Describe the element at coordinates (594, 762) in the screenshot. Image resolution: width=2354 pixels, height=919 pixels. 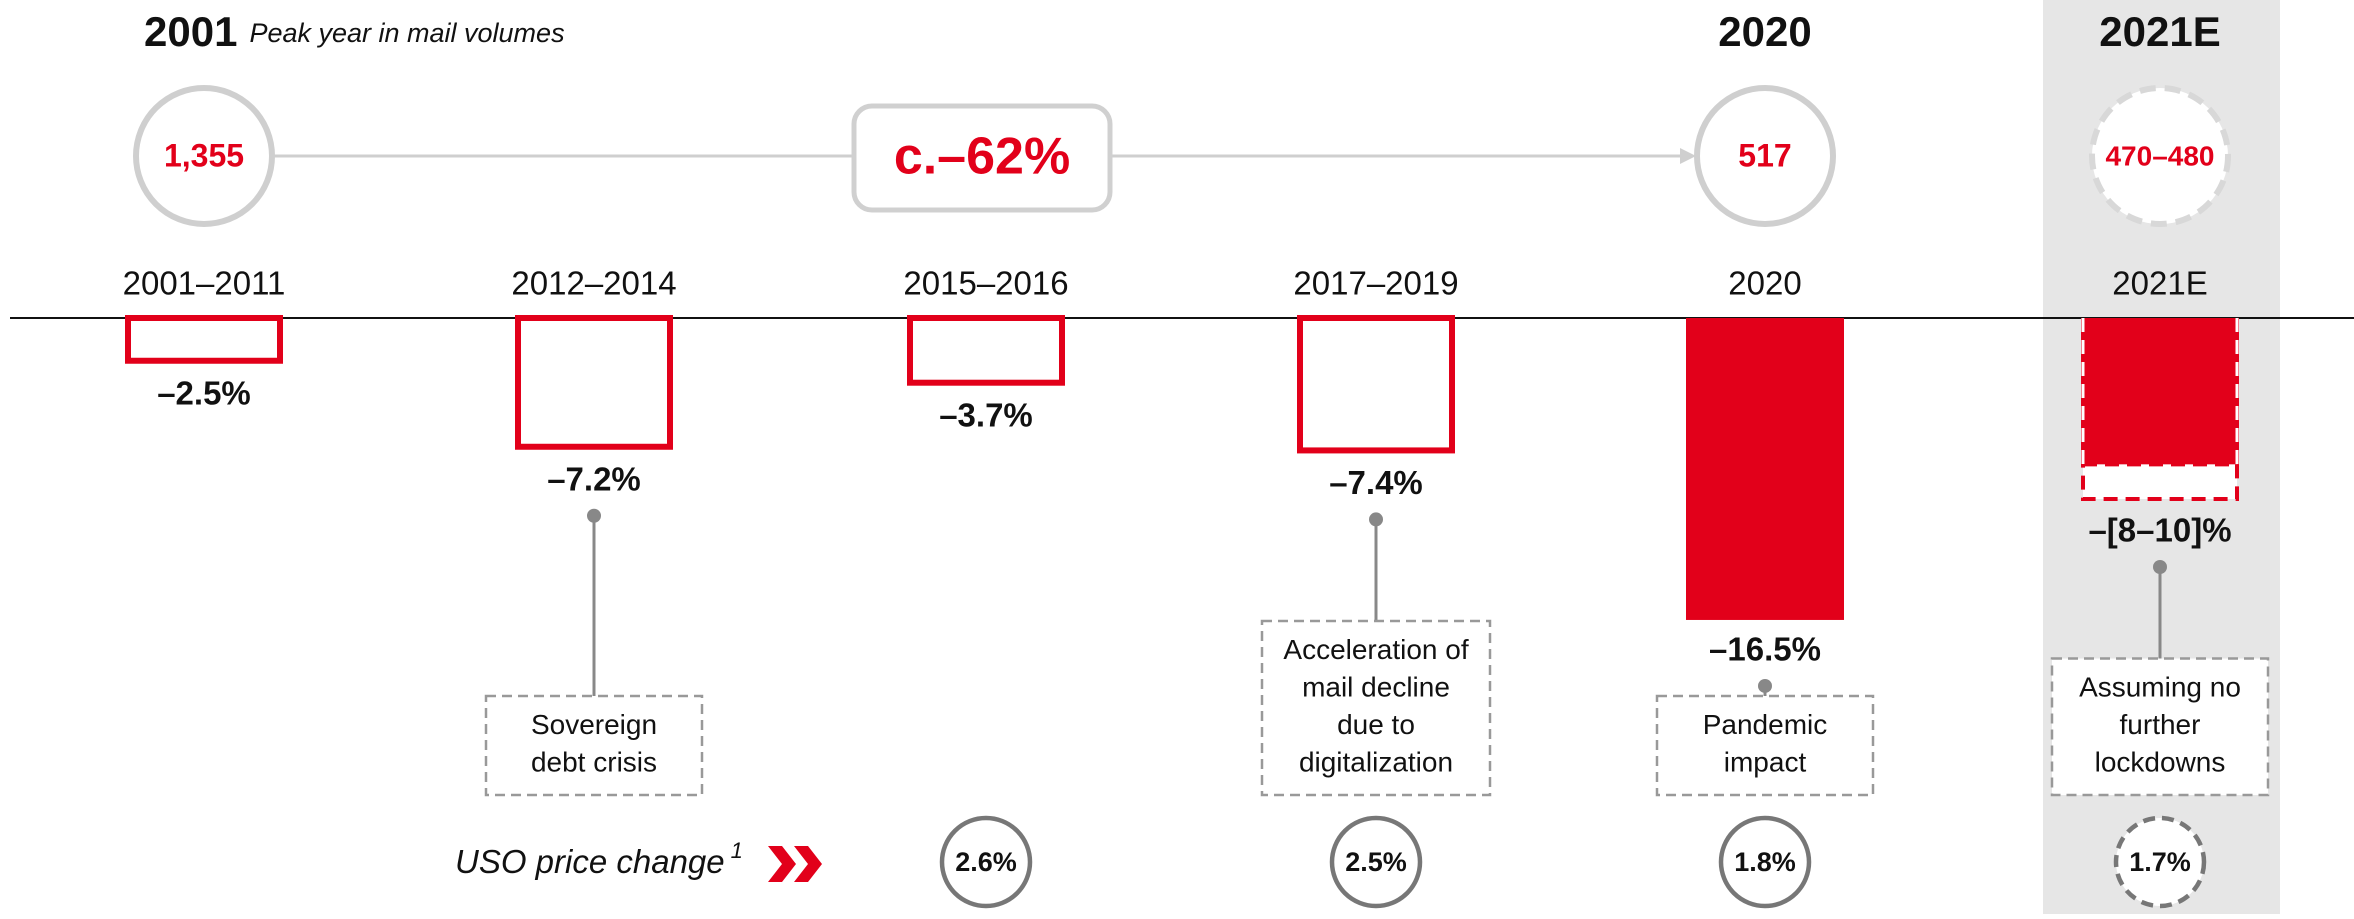
I see `annotation-text: debt crisis` at that location.